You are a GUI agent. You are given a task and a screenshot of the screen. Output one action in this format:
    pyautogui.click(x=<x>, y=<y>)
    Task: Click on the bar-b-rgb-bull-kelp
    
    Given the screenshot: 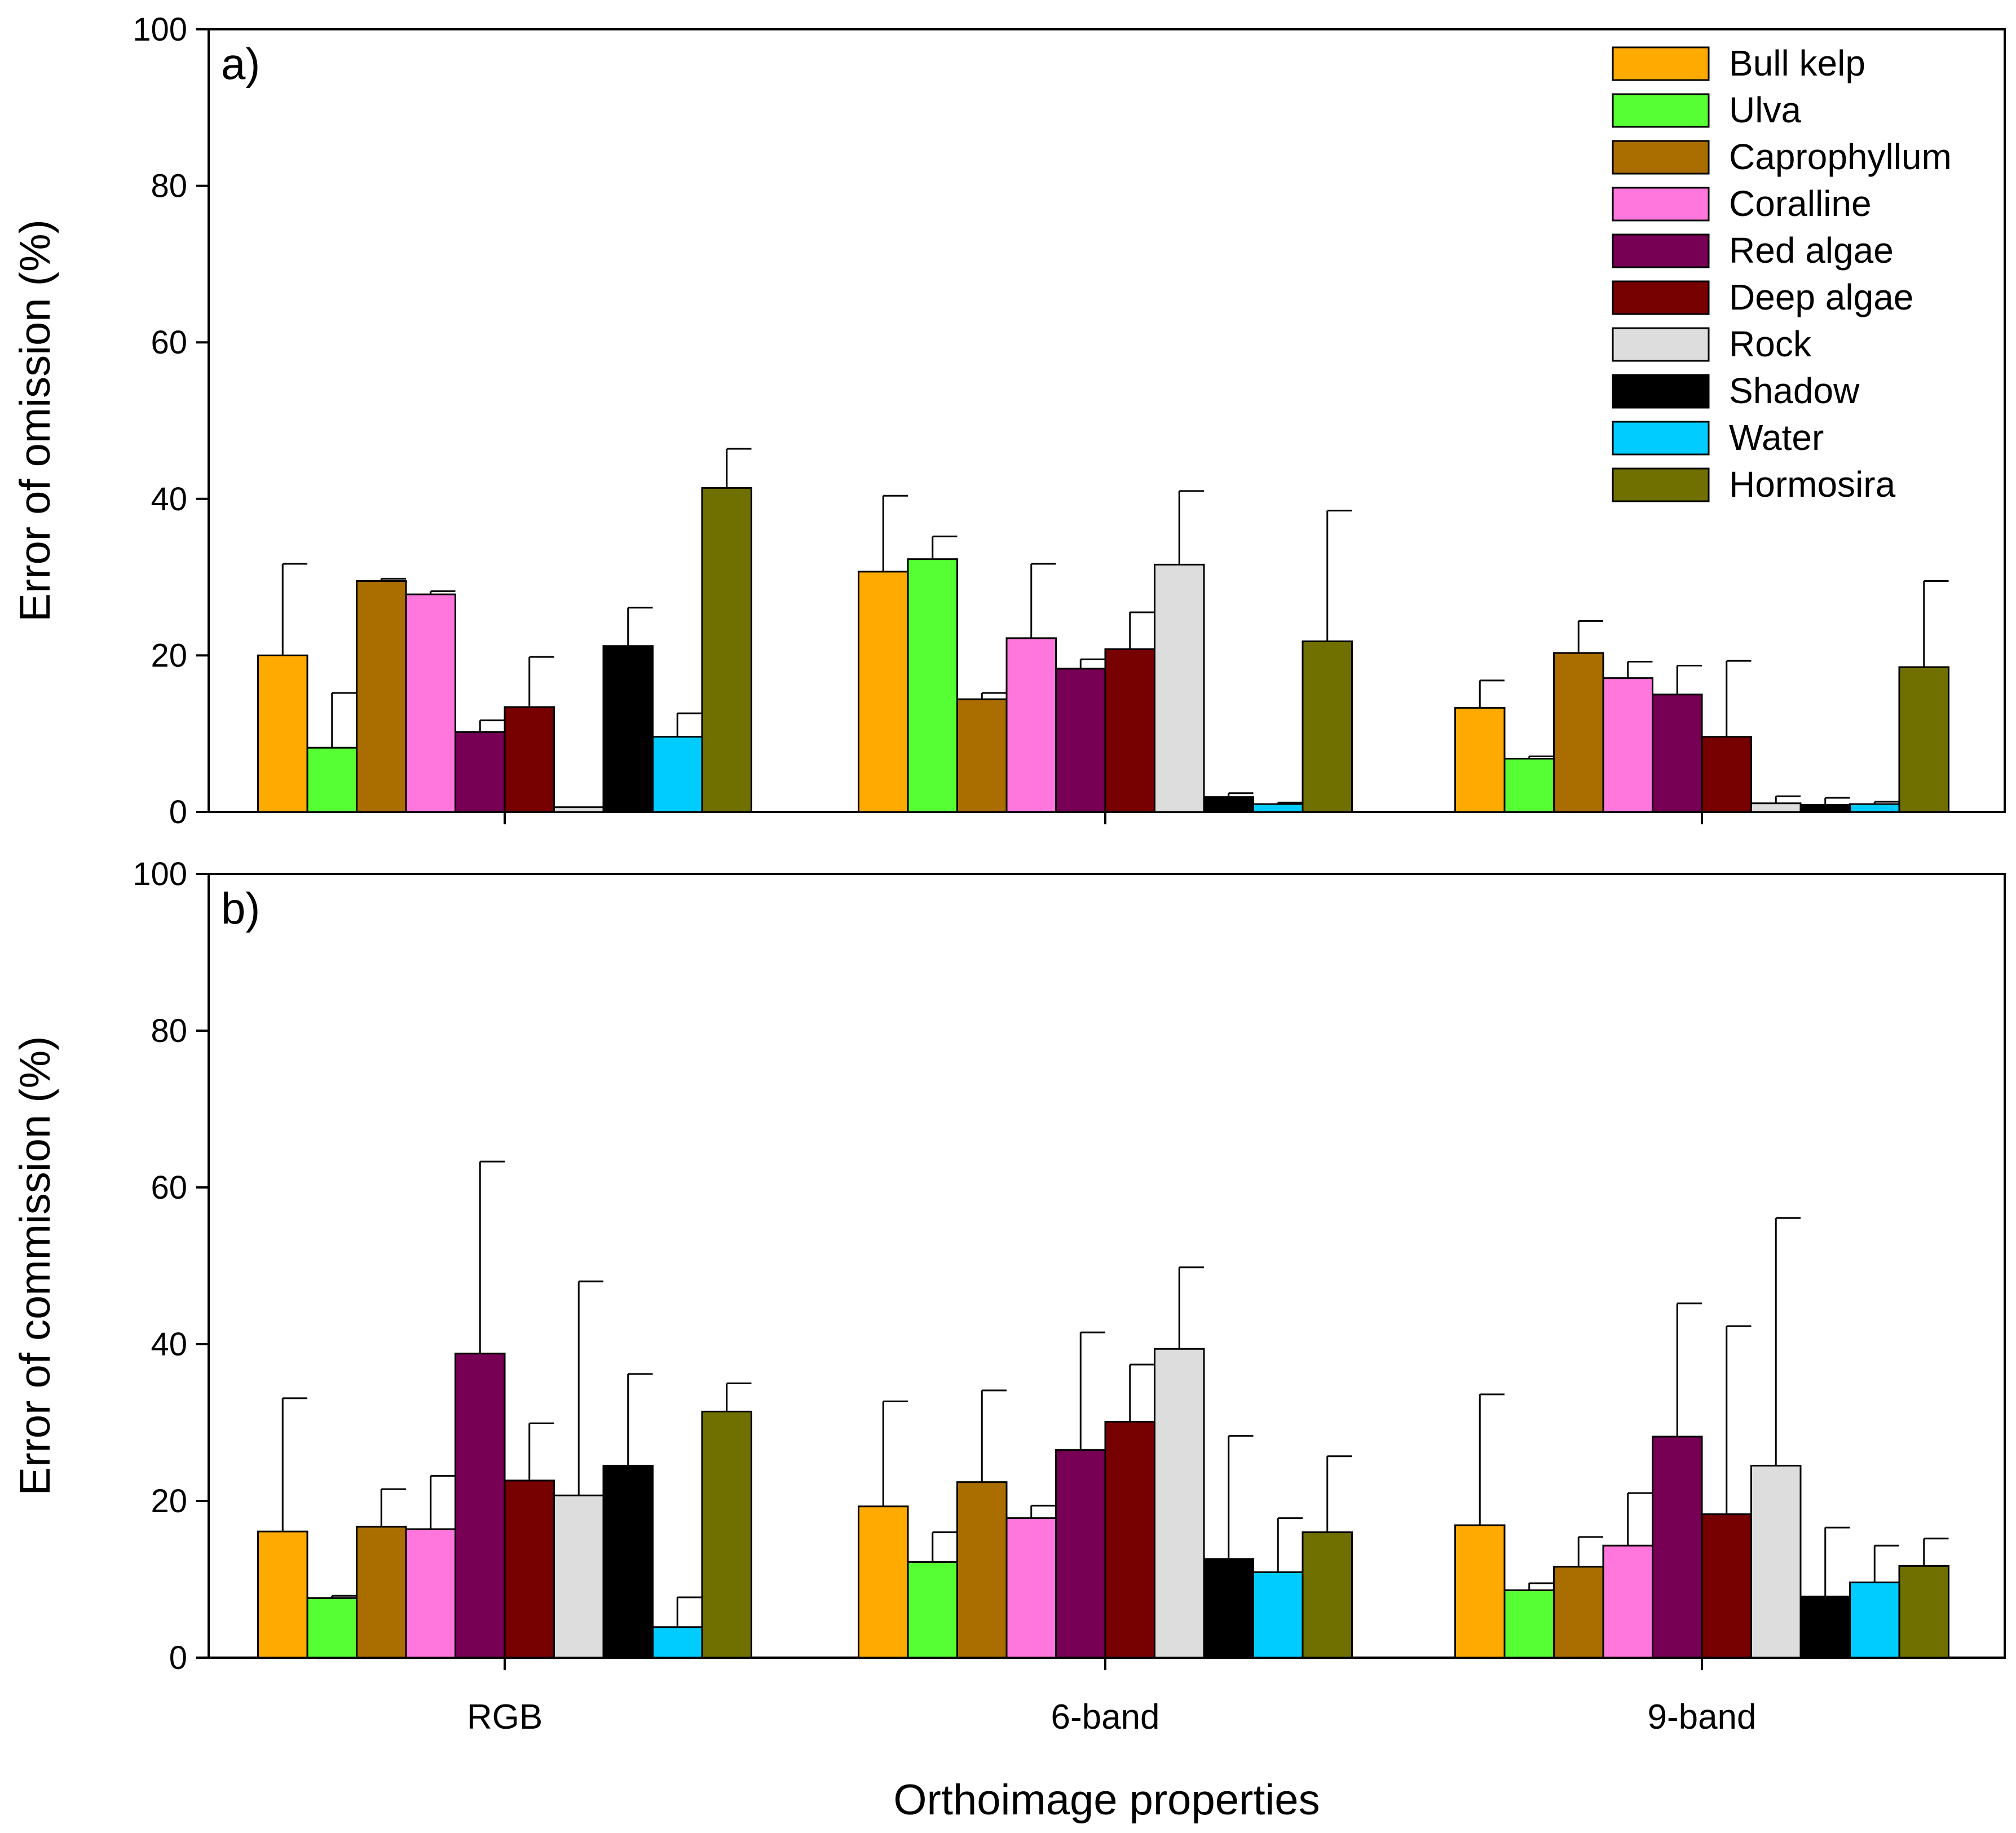 What is the action you would take?
    pyautogui.click(x=282, y=1594)
    